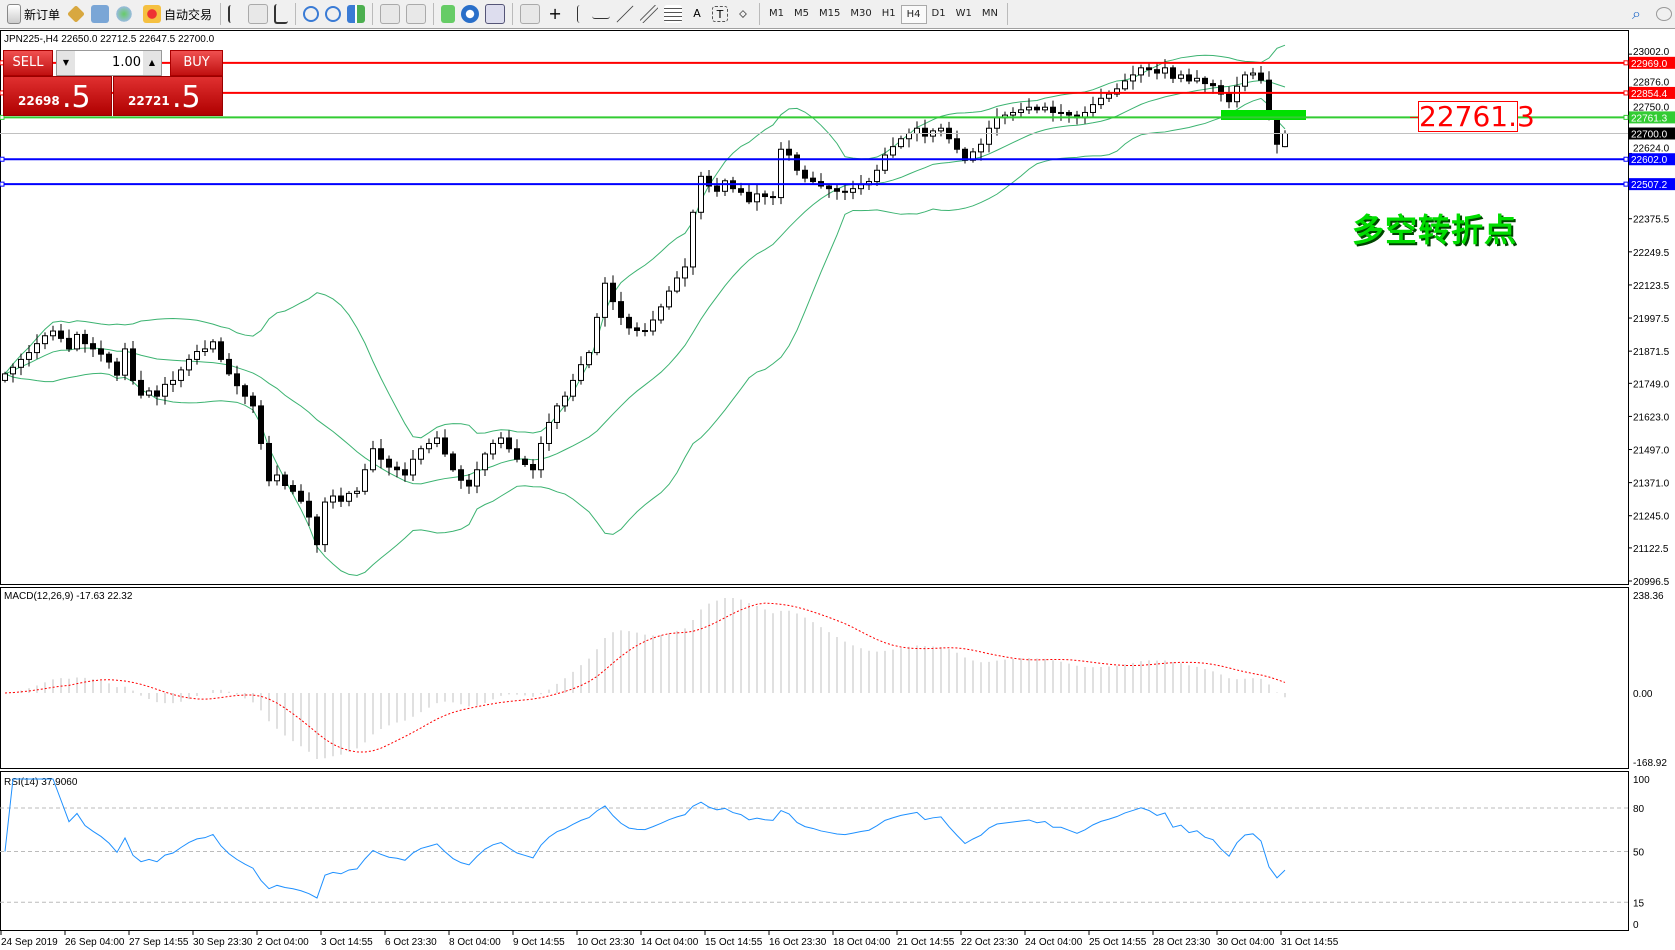 The height and width of the screenshot is (950, 1675). What do you see at coordinates (235, 14) in the screenshot?
I see `bar-chart-icon` at bounding box center [235, 14].